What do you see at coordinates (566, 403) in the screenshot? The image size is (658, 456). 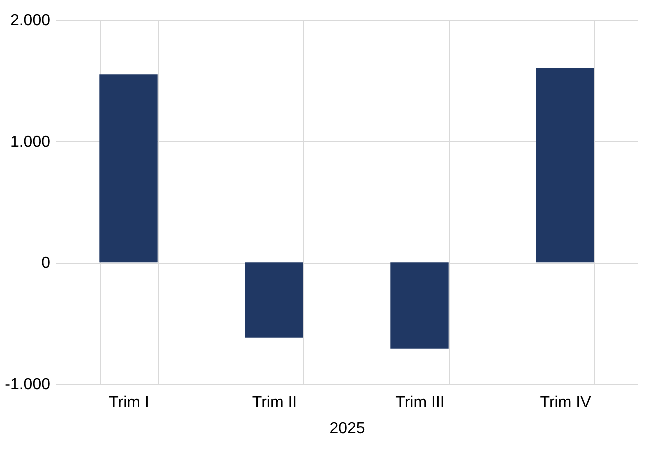 I see `x-tick-label: Trim IV` at bounding box center [566, 403].